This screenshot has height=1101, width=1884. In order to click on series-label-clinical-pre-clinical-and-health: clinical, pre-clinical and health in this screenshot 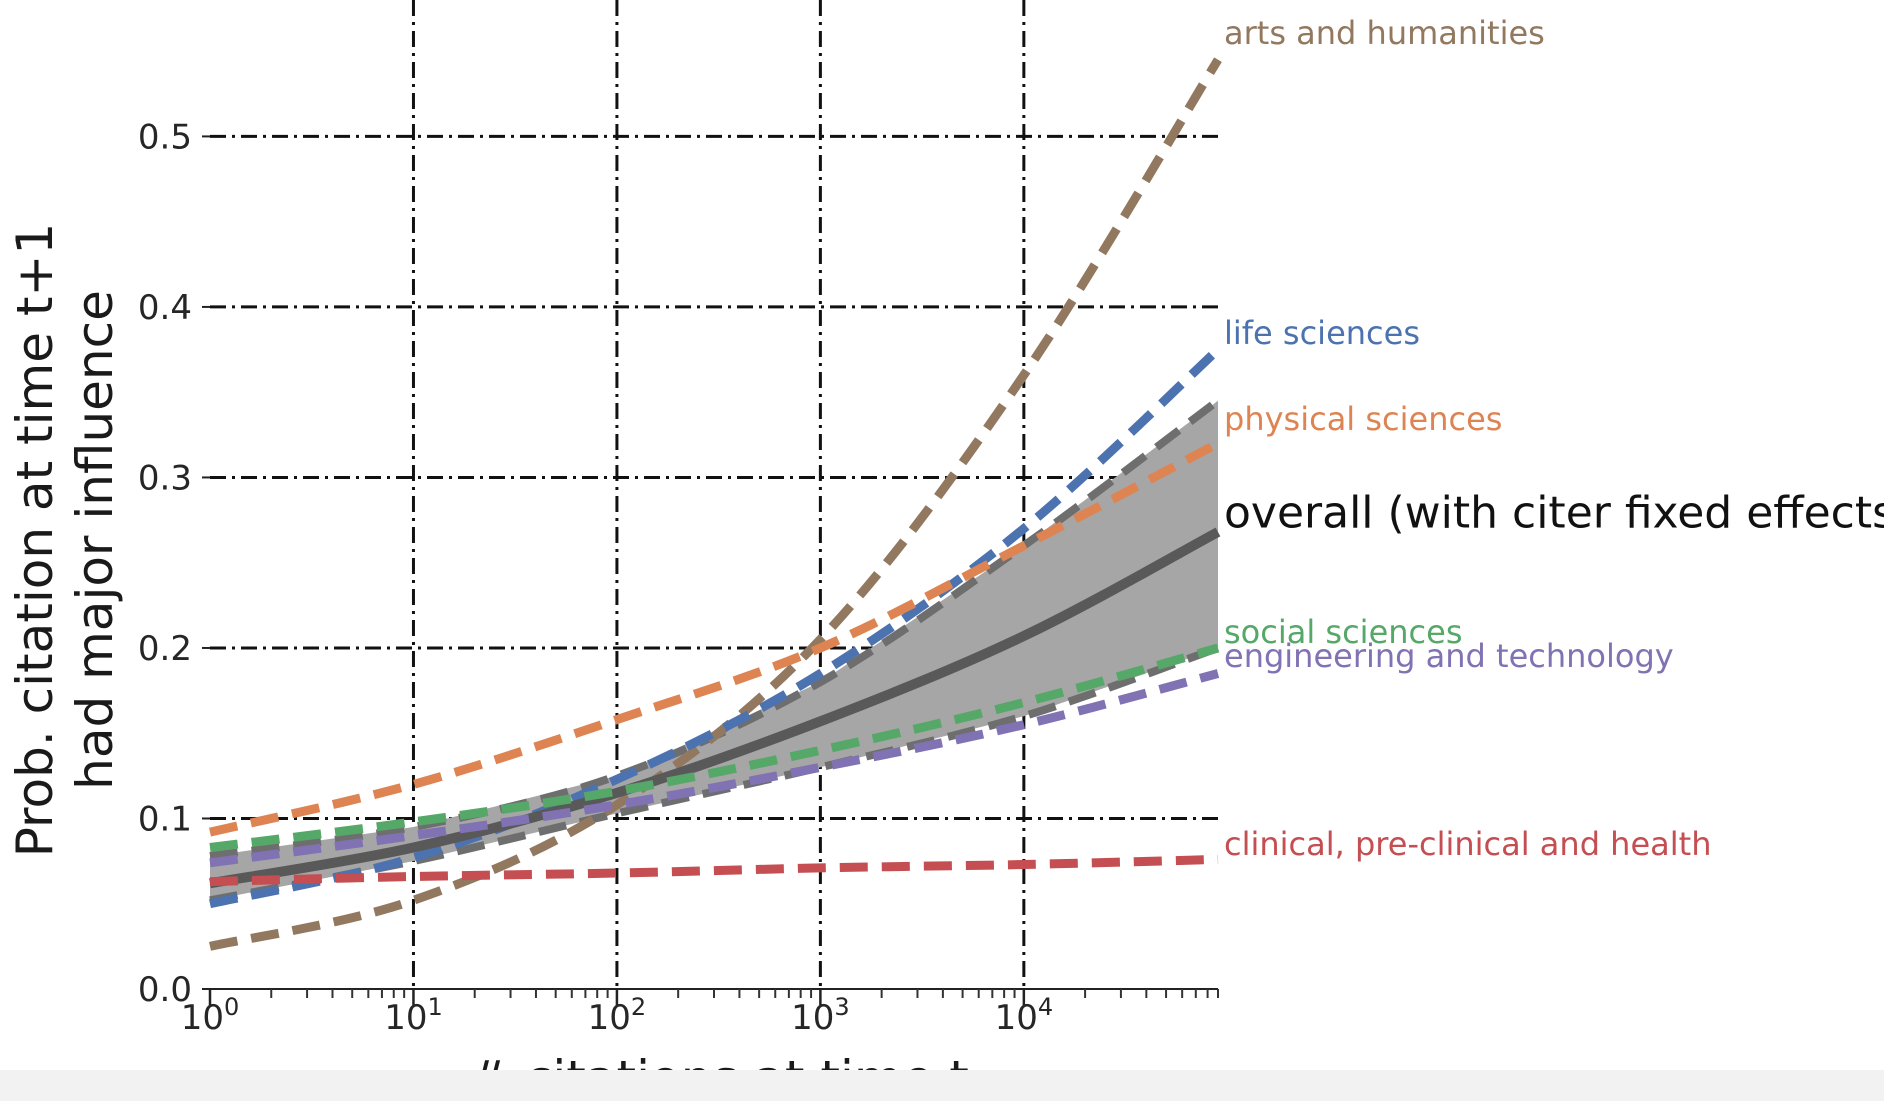, I will do `click(1467, 844)`.